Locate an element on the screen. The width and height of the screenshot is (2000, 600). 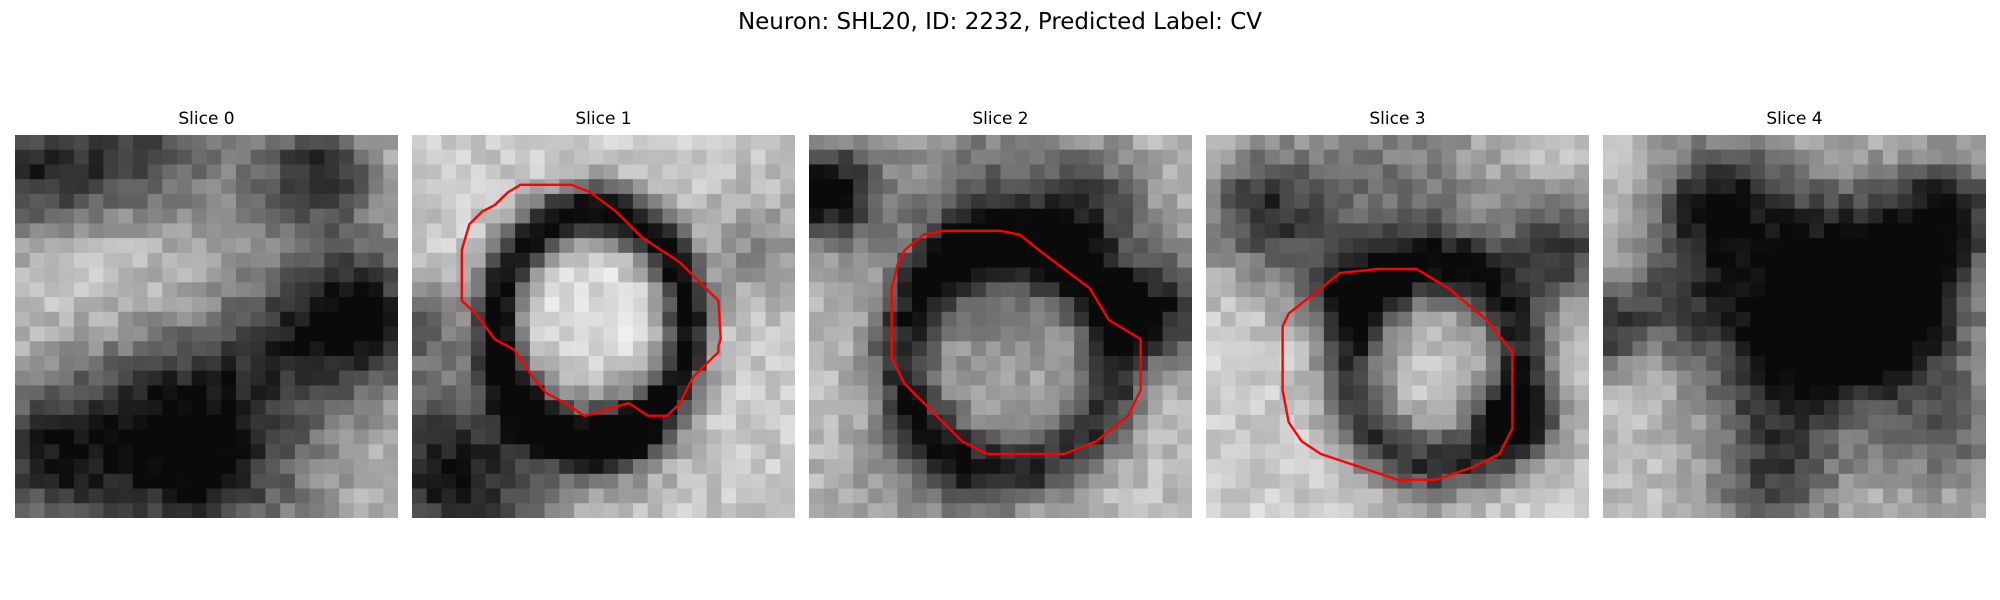
slice-panel-2: Slice 2 is located at coordinates (1000, 313).